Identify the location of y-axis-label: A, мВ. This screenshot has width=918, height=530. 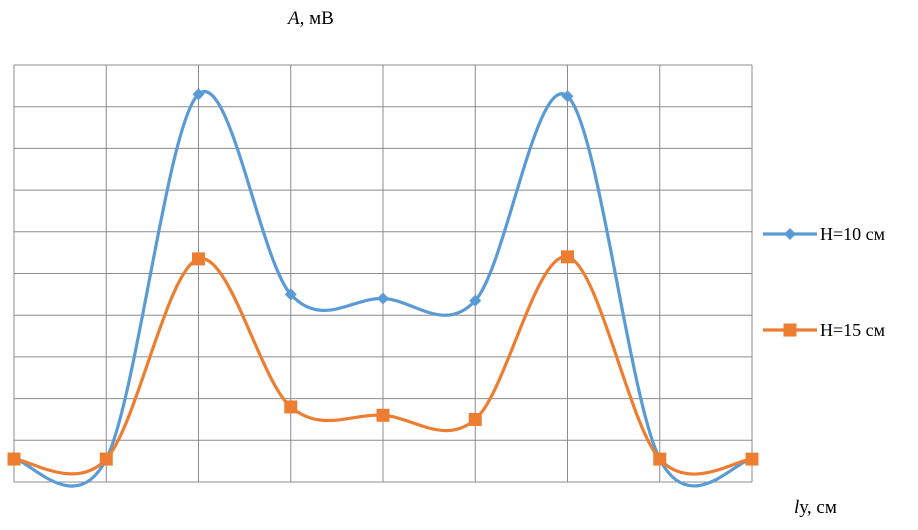
(311, 19).